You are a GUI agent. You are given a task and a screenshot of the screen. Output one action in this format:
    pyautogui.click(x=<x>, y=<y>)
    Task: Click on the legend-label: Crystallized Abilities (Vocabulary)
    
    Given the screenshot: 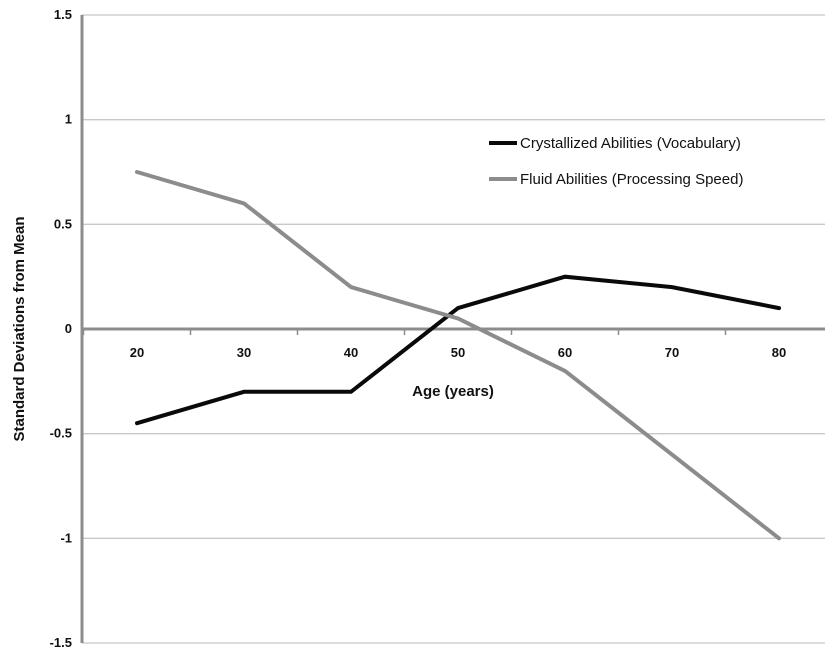 What is the action you would take?
    pyautogui.click(x=630, y=143)
    